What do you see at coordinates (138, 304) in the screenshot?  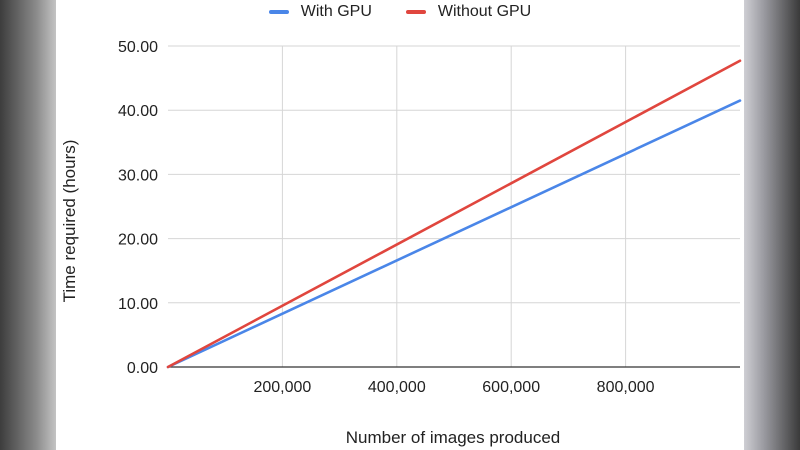 I see `y-tick-label: 10.00` at bounding box center [138, 304].